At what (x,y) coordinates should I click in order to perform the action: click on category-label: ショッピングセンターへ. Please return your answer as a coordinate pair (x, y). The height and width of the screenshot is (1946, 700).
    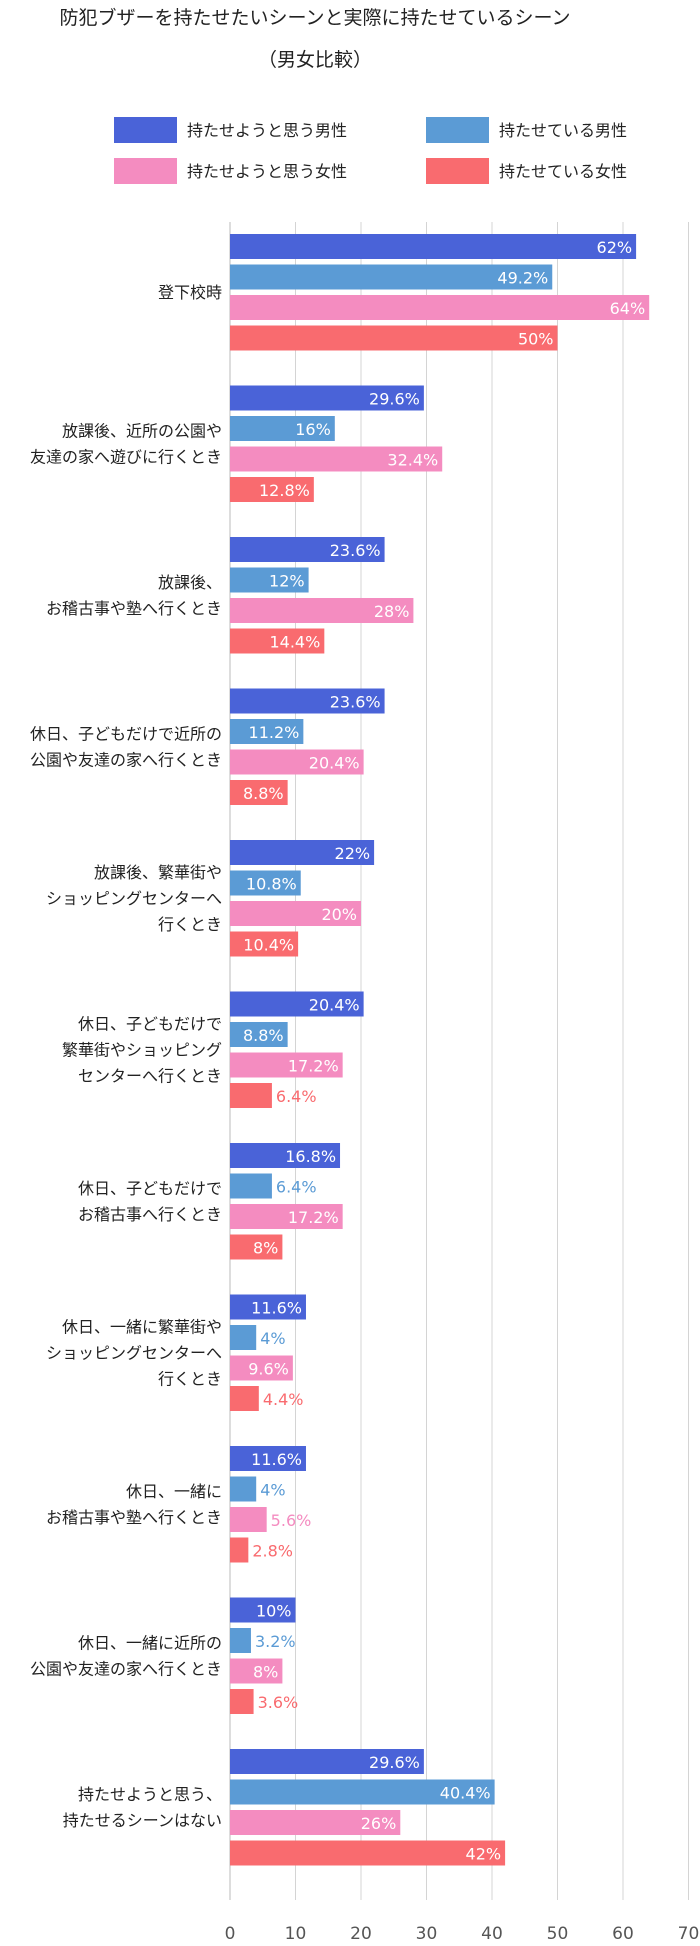
    Looking at the image, I should click on (134, 1353).